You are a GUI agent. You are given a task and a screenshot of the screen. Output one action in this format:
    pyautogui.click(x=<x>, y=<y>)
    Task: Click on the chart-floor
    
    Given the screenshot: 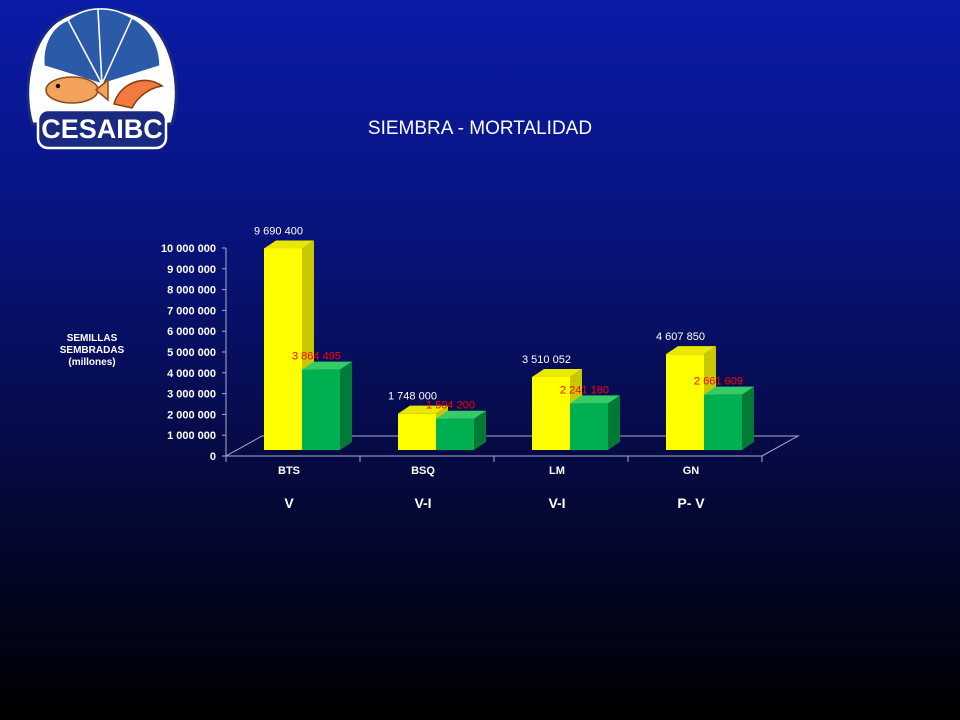 What is the action you would take?
    pyautogui.click(x=512, y=446)
    